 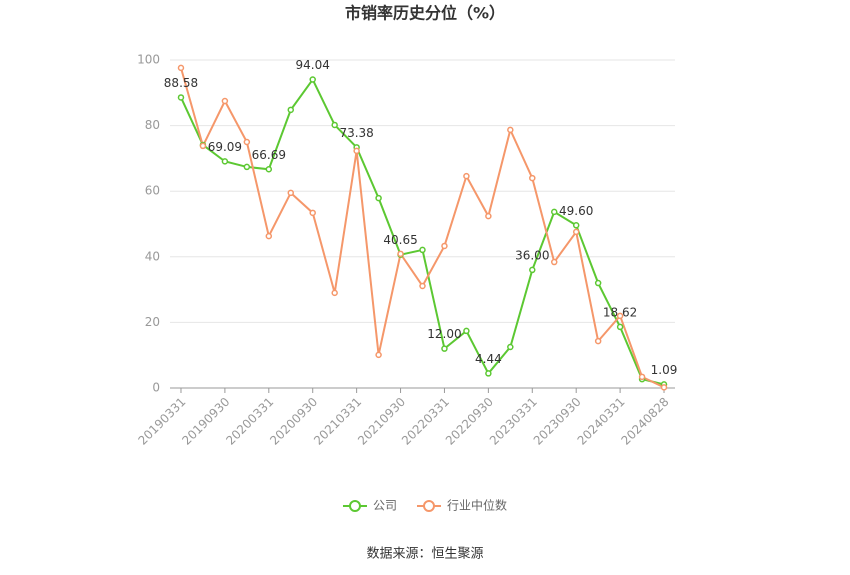 I want to click on data-label: 1.09, so click(x=664, y=370).